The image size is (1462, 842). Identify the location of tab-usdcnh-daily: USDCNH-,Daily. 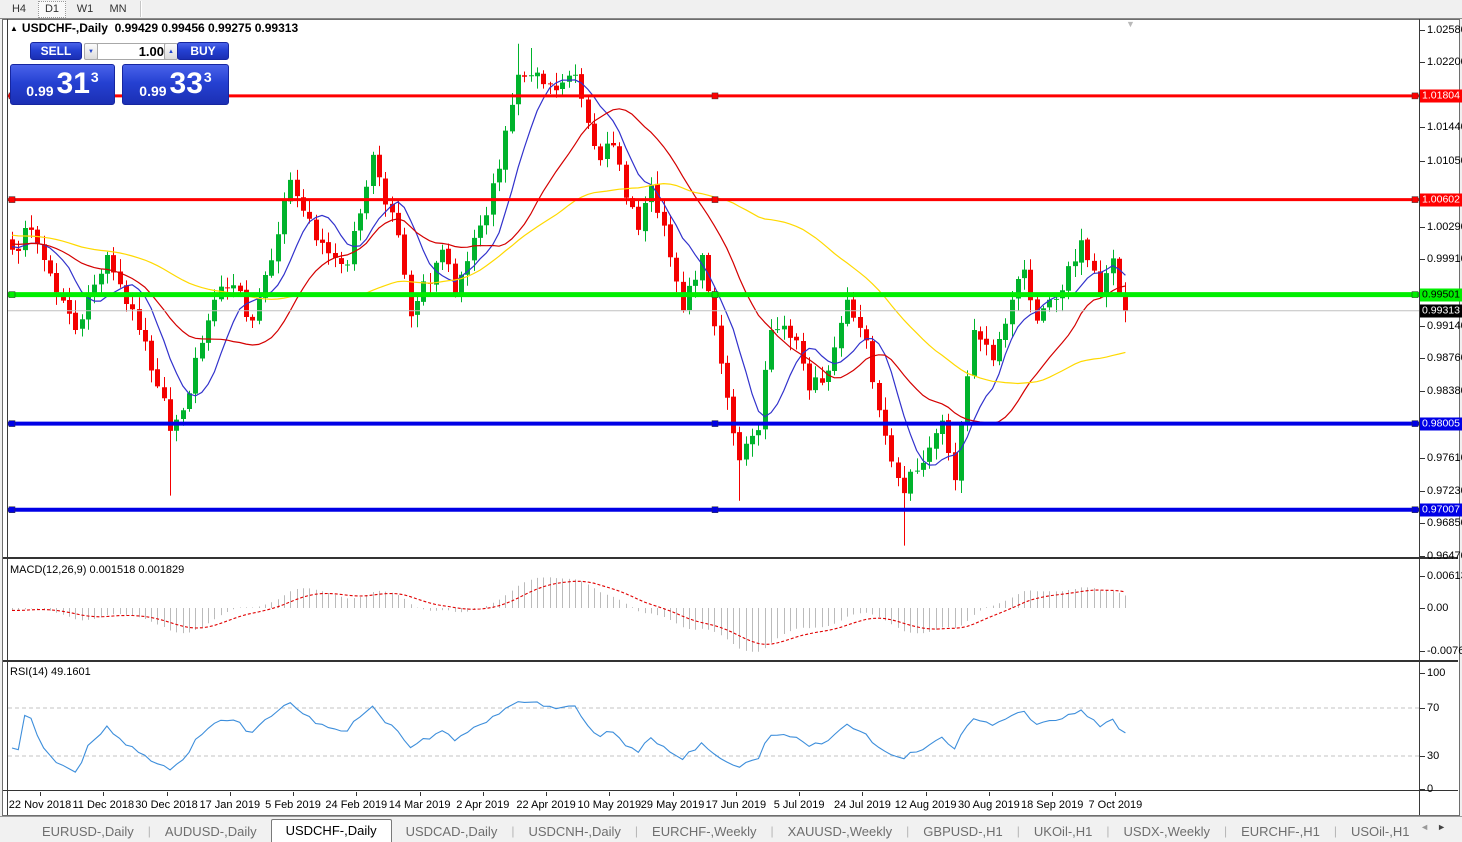
(574, 831).